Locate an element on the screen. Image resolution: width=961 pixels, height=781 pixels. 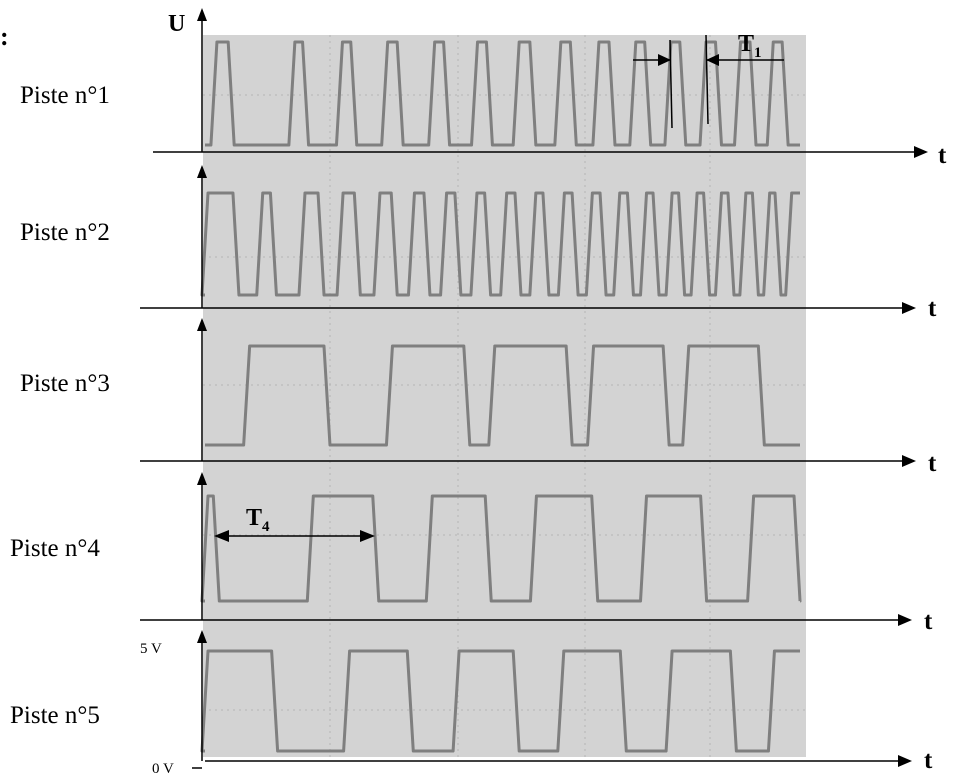
track-label-1: Piste n°1 is located at coordinates (65, 95).